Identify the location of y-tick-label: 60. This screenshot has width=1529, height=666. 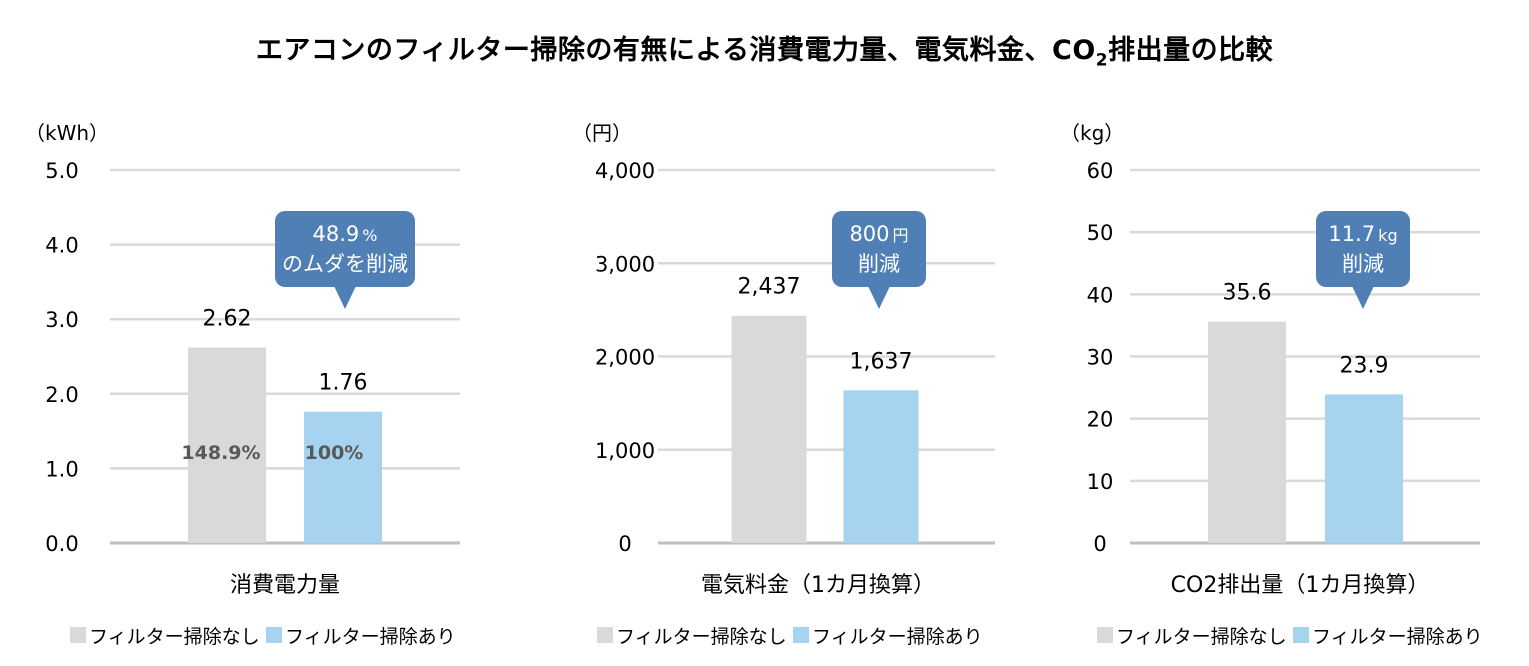
(1100, 171).